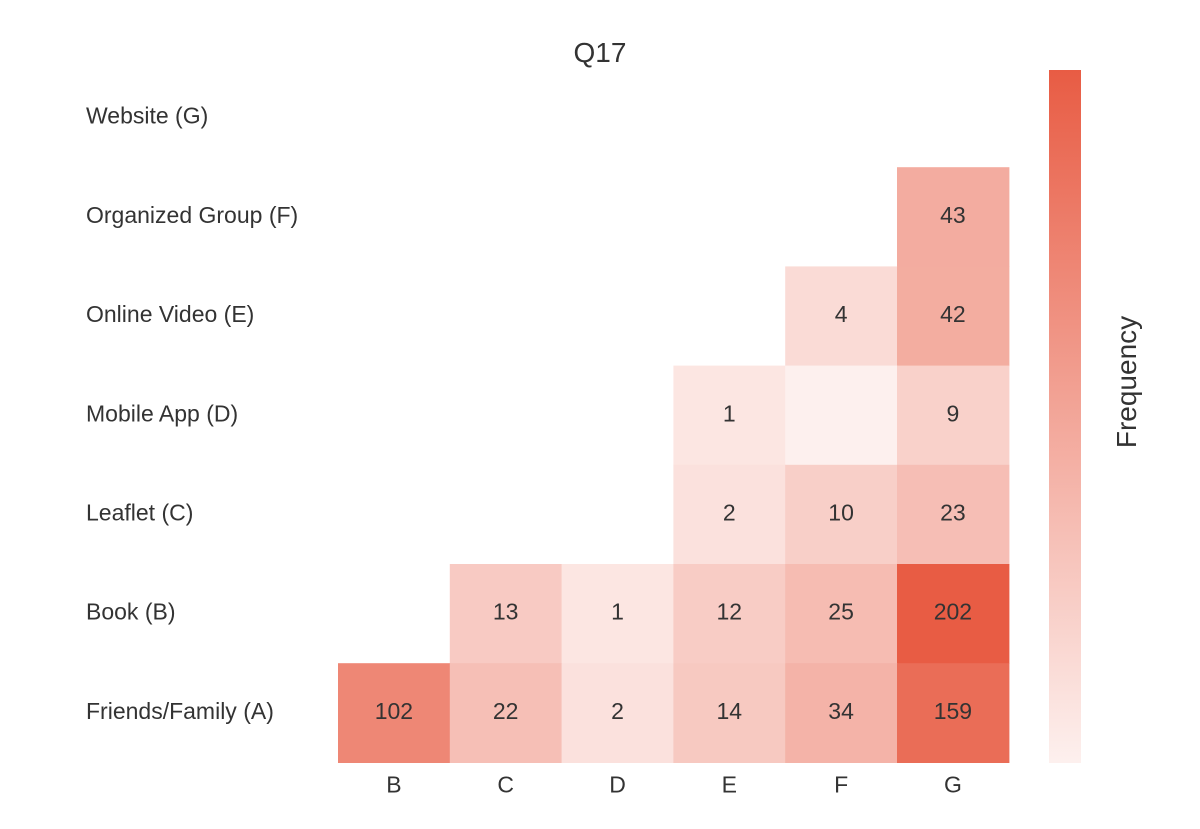  I want to click on cell-value-label: 34, so click(841, 711).